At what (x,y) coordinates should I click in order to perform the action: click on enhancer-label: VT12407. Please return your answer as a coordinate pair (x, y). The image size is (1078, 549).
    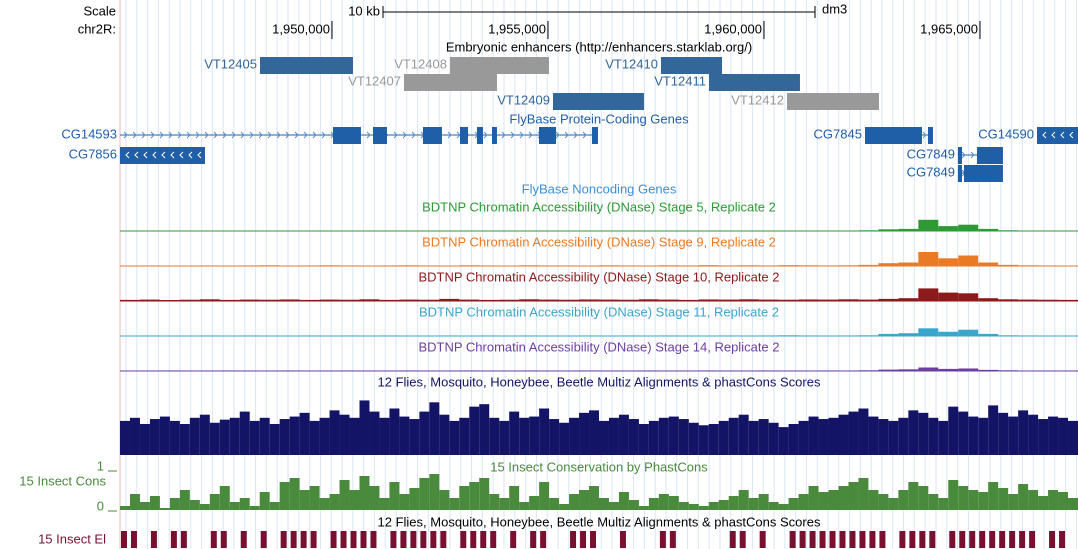
    Looking at the image, I should click on (374, 80).